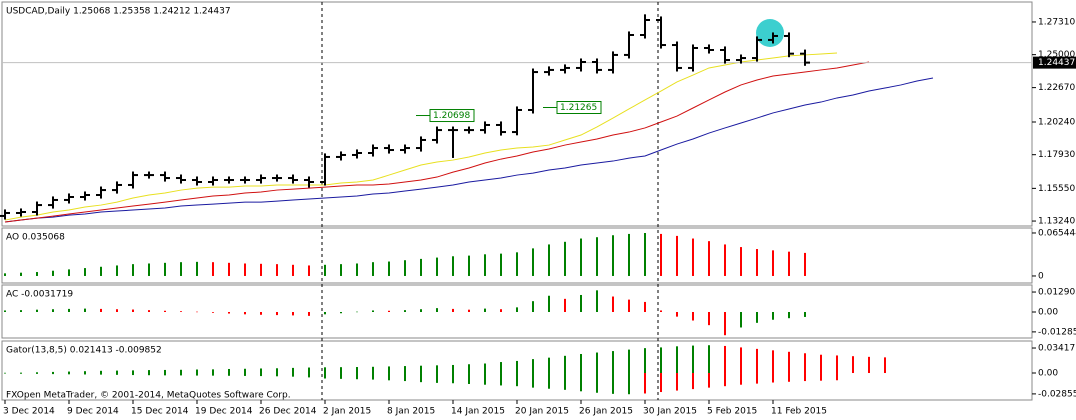 The height and width of the screenshot is (420, 1076). What do you see at coordinates (1056, 222) in the screenshot?
I see `y-tick-label: 1.13240` at bounding box center [1056, 222].